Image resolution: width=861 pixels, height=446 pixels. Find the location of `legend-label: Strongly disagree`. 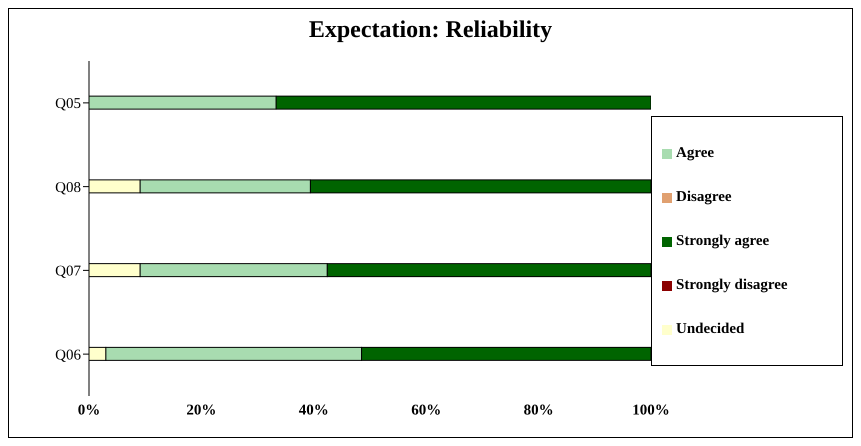

legend-label: Strongly disagree is located at coordinates (732, 285).